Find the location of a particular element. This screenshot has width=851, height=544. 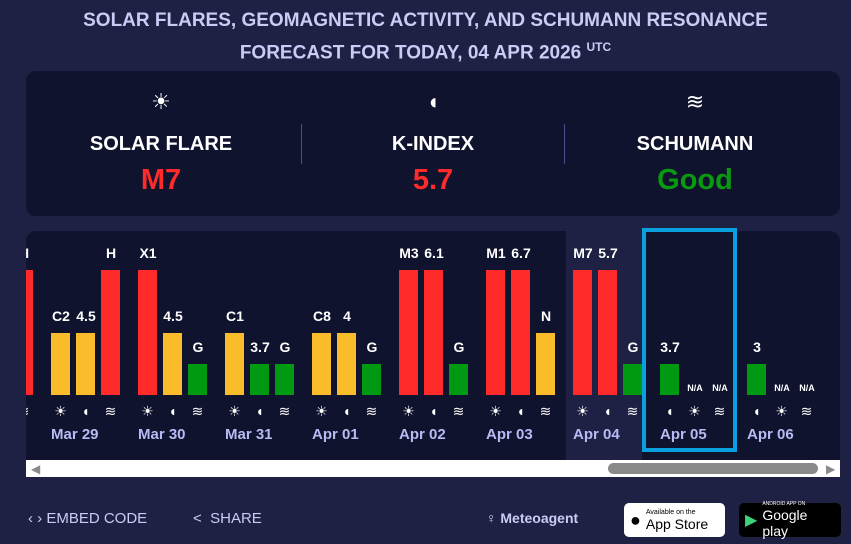

scroll-right-arrow-icon: ▶ is located at coordinates (831, 469).